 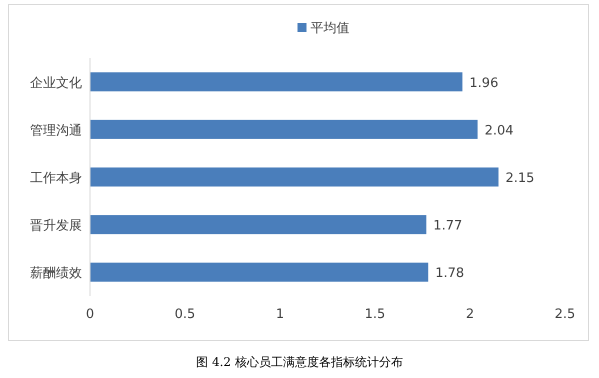 I want to click on caption: 图 4.2 核心员工满意度各指标统计分布, so click(x=299, y=362).